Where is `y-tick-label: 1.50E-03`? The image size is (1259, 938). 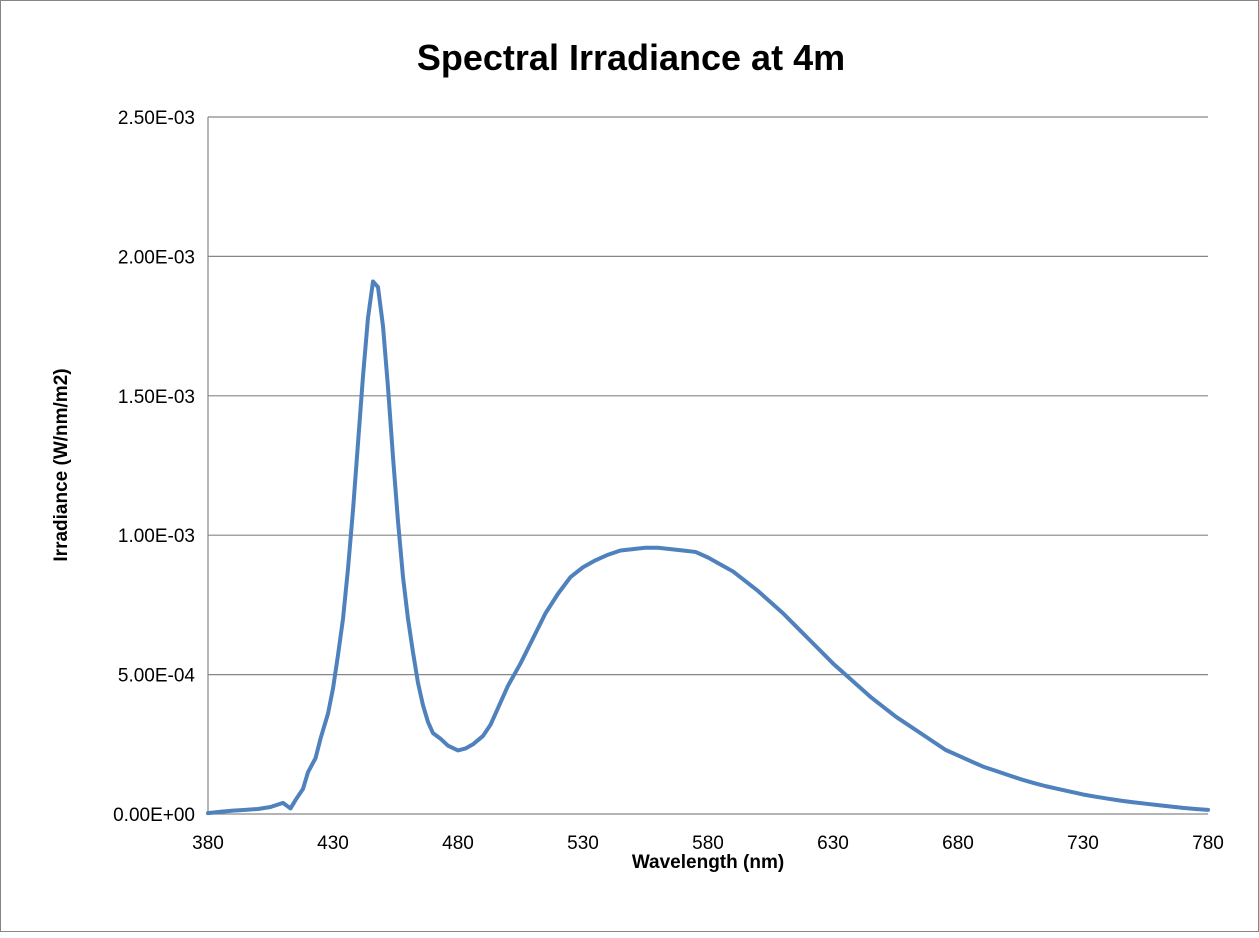 y-tick-label: 1.50E-03 is located at coordinates (156, 397).